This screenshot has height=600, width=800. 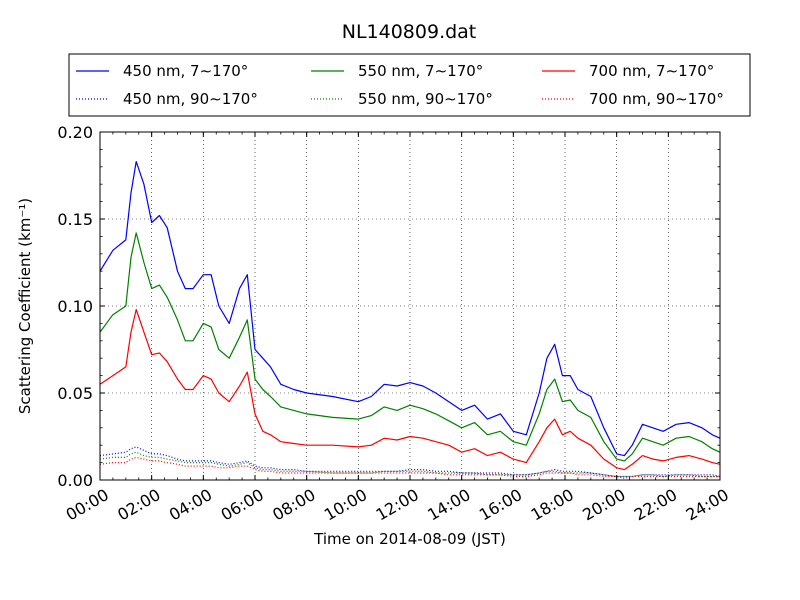 What do you see at coordinates (345, 505) in the screenshot?
I see `x-tick-label: 10:00` at bounding box center [345, 505].